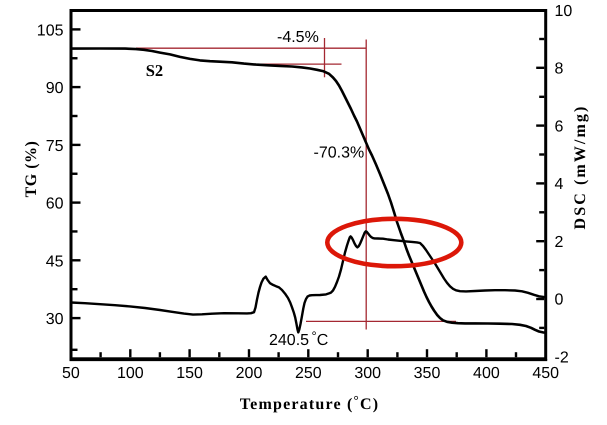 The image size is (607, 425). Describe the element at coordinates (71, 373) in the screenshot. I see `svg-text: 50` at that location.